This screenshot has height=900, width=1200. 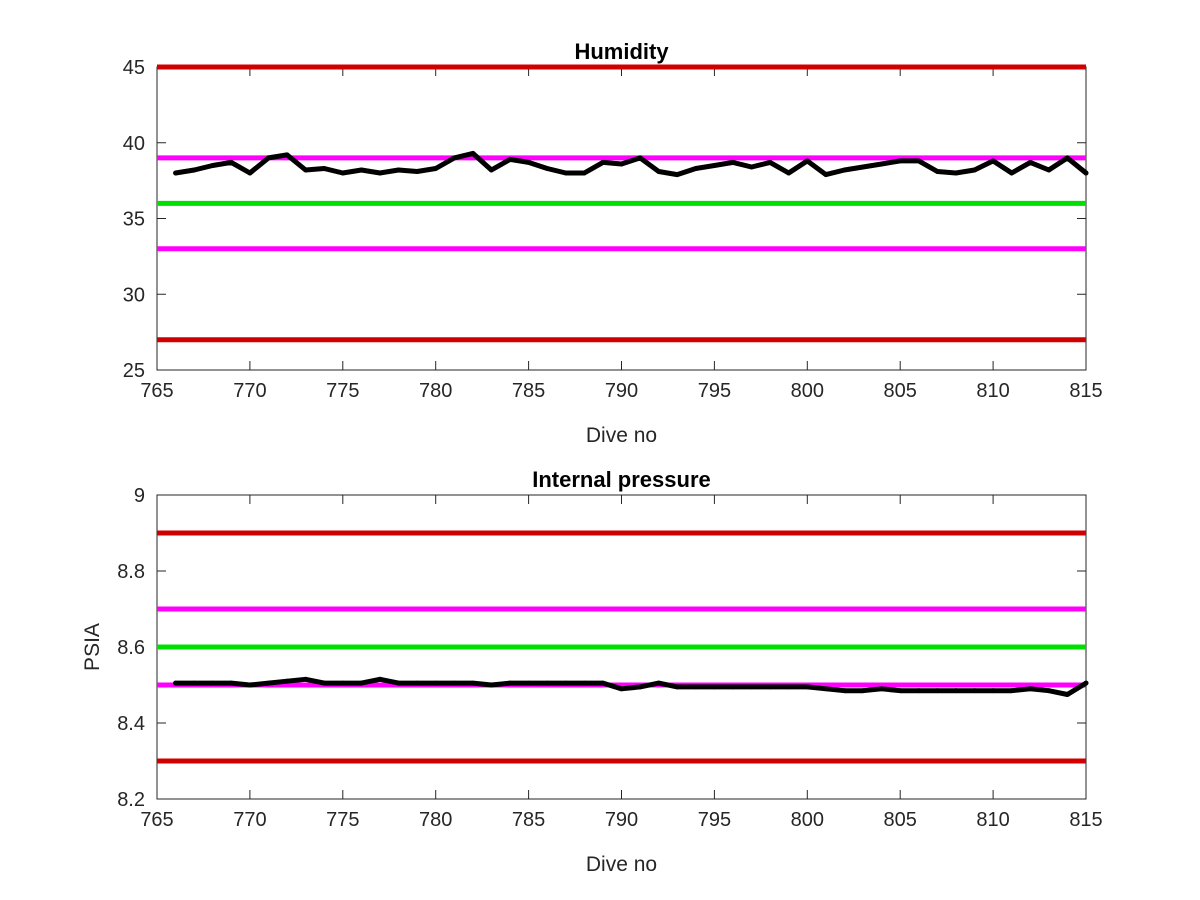 I want to click on x-tick-label: 765, so click(x=156, y=820).